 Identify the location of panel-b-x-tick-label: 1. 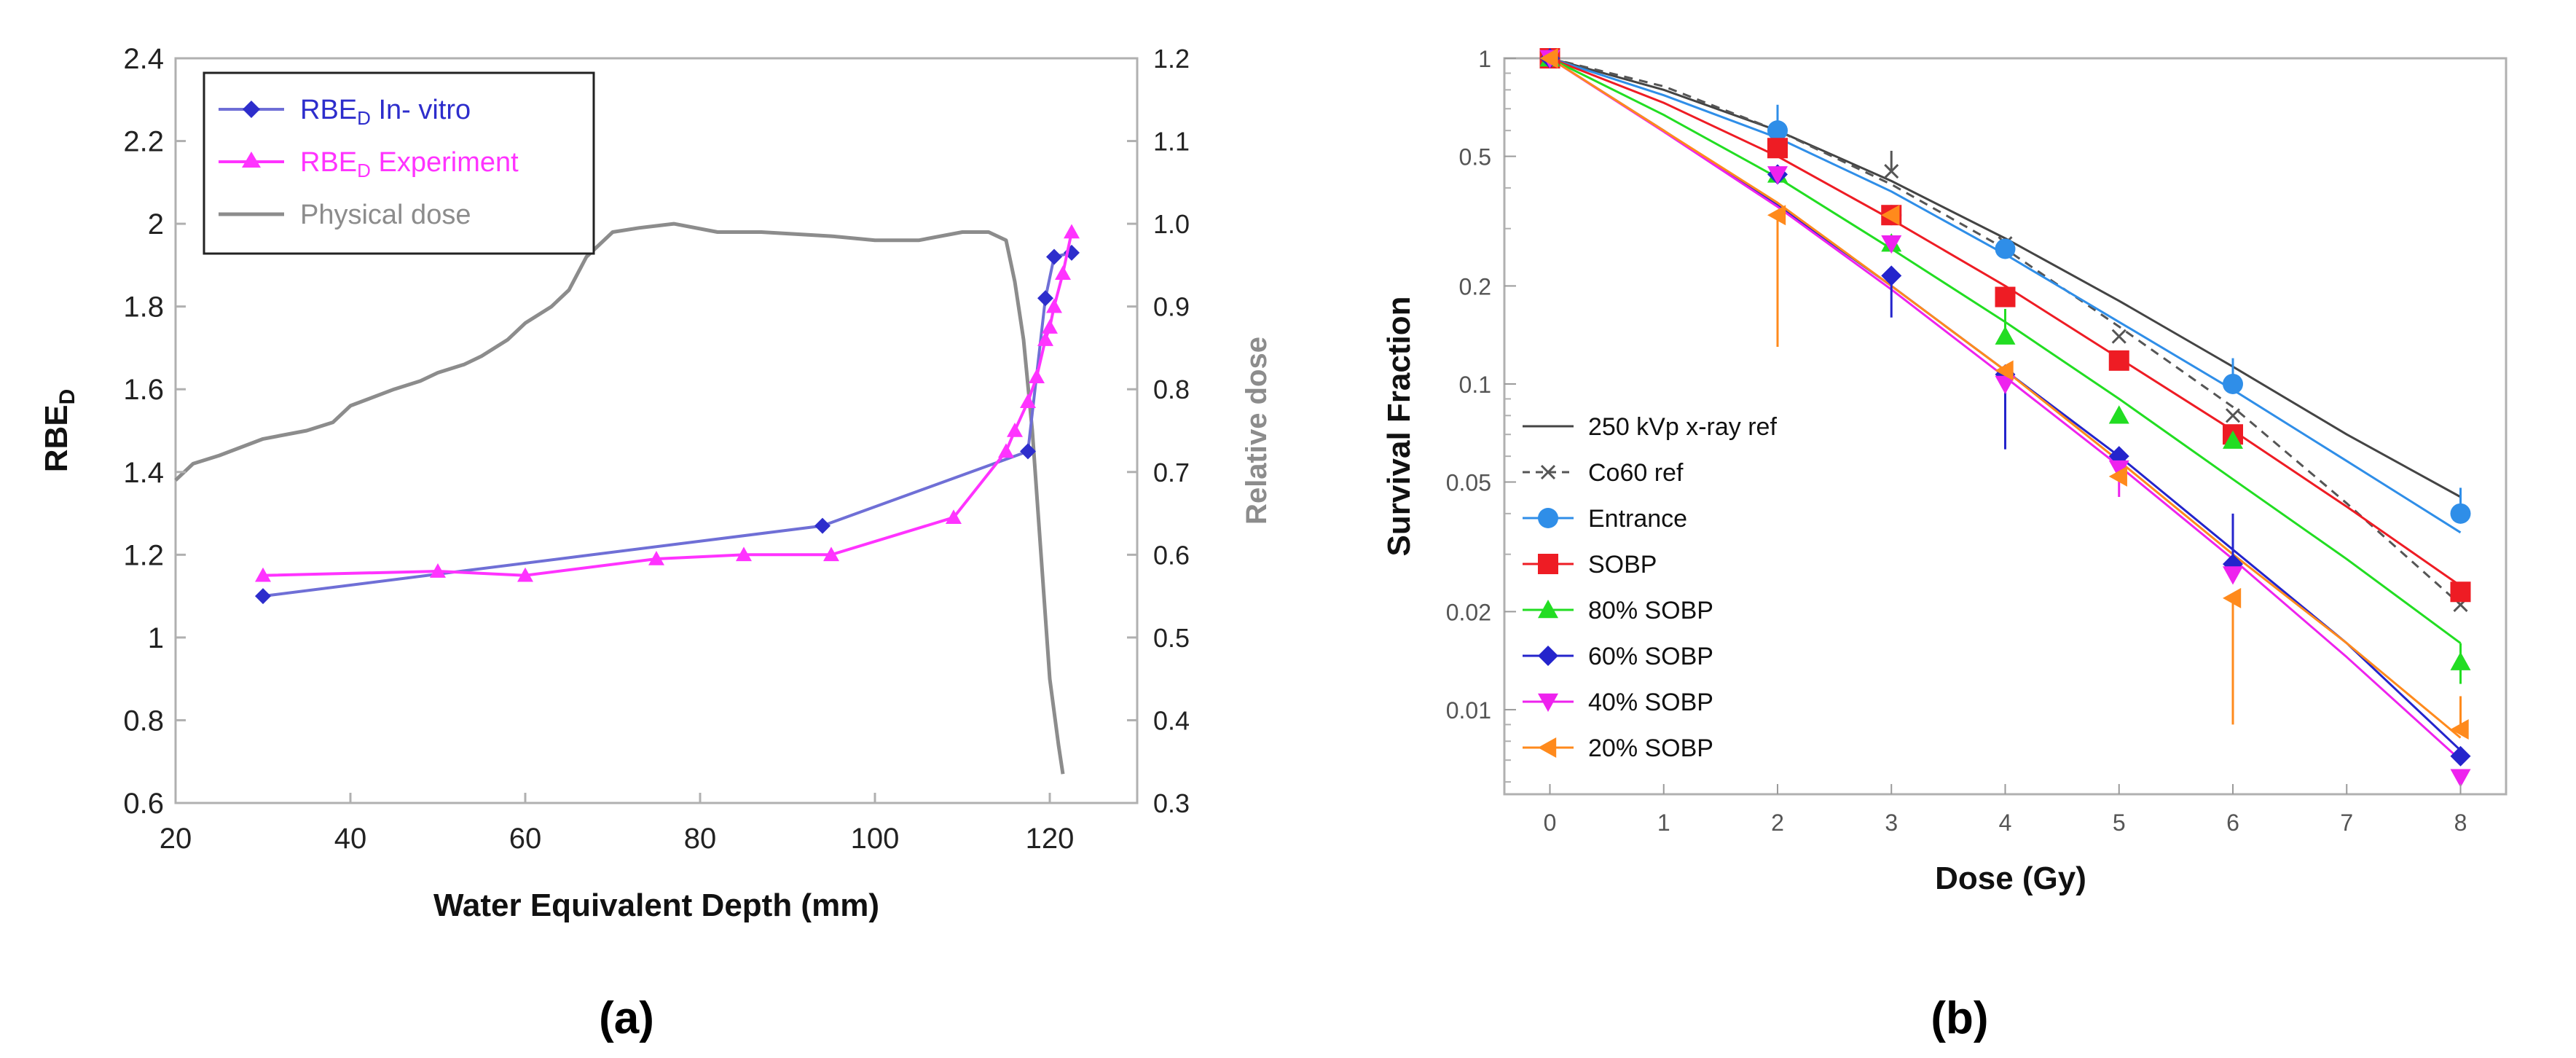
(1663, 823).